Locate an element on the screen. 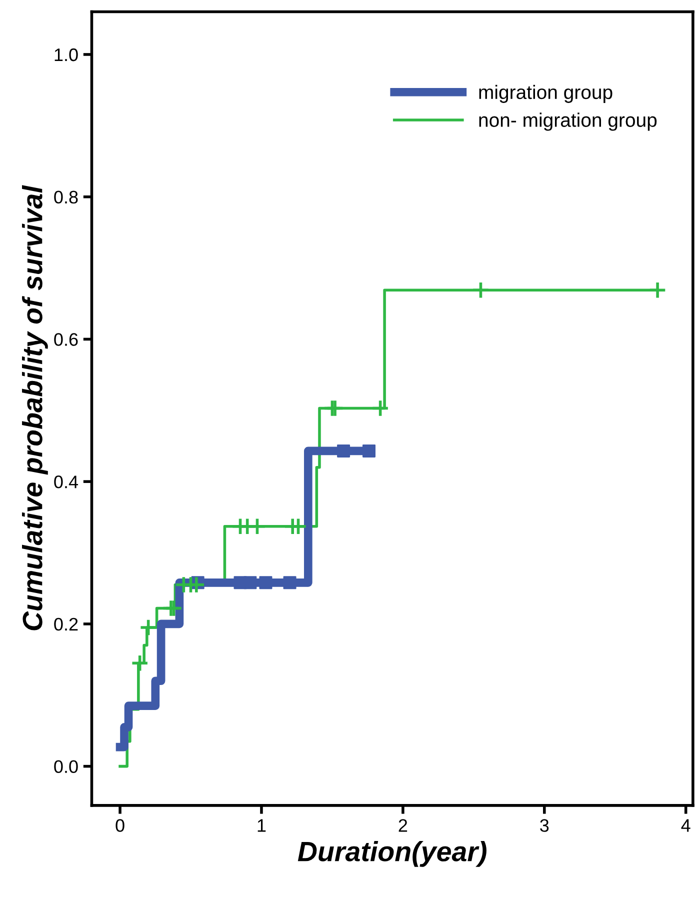  y-tick-label: 0.4 is located at coordinates (66, 482).